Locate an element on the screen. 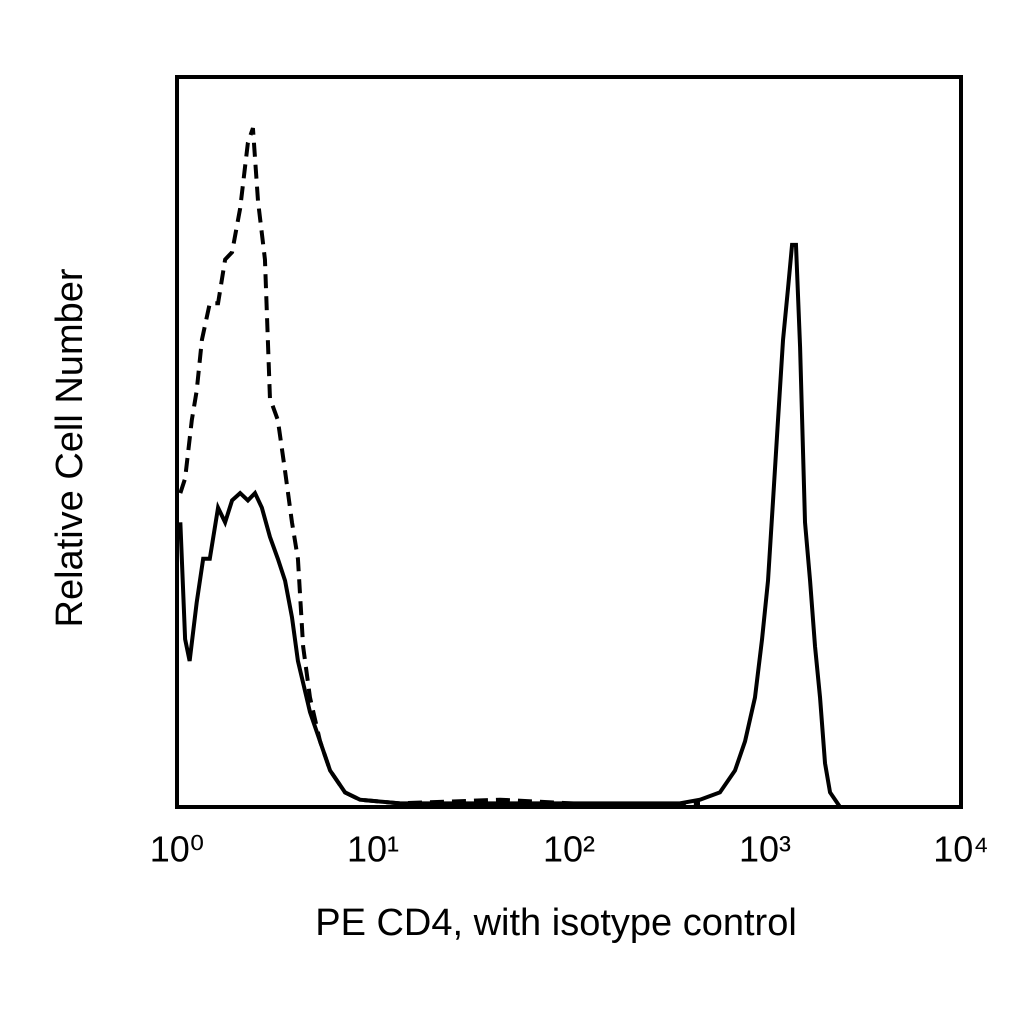 The image size is (1024, 1029). x-tick-label: 10⁴ is located at coordinates (961, 849).